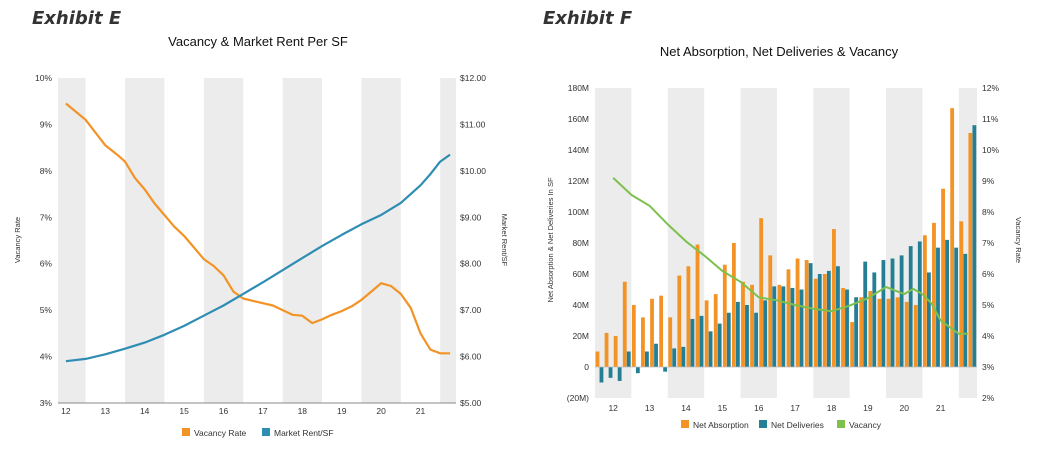  I want to click on y-left-tick-label: 100M, so click(578, 212).